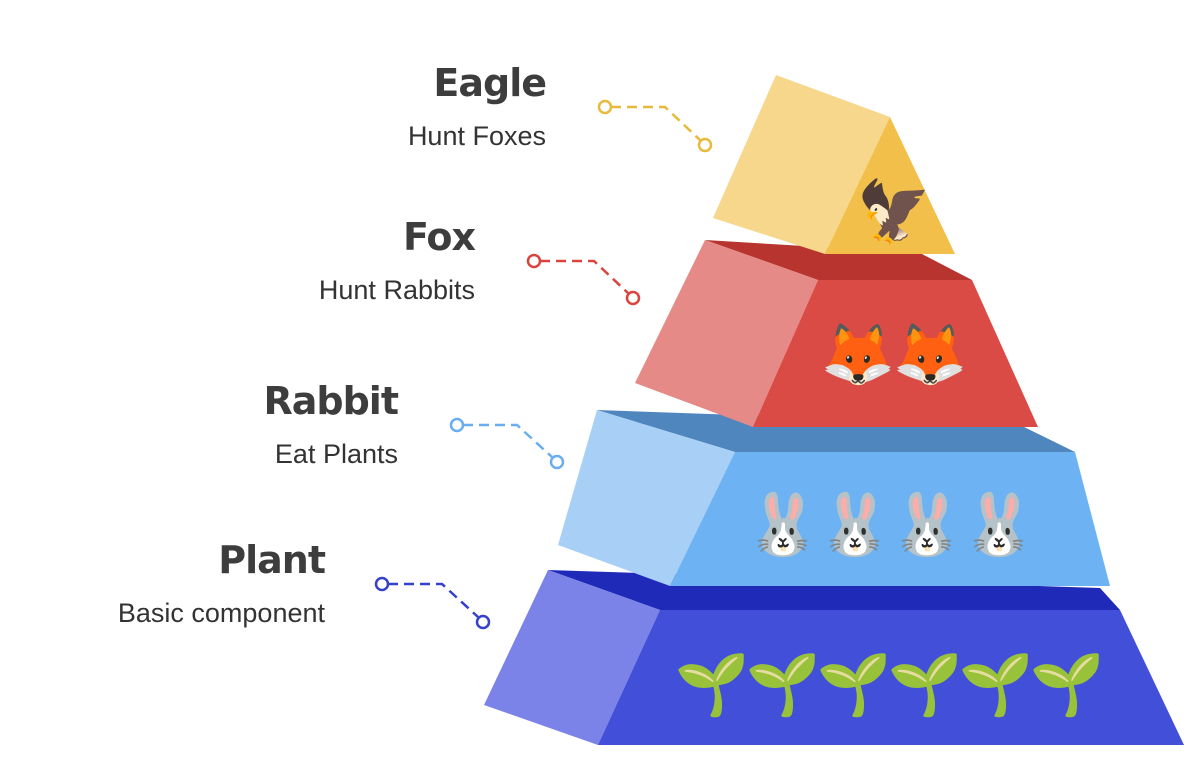  What do you see at coordinates (557, 462) in the screenshot?
I see `connector-rabbit-end` at bounding box center [557, 462].